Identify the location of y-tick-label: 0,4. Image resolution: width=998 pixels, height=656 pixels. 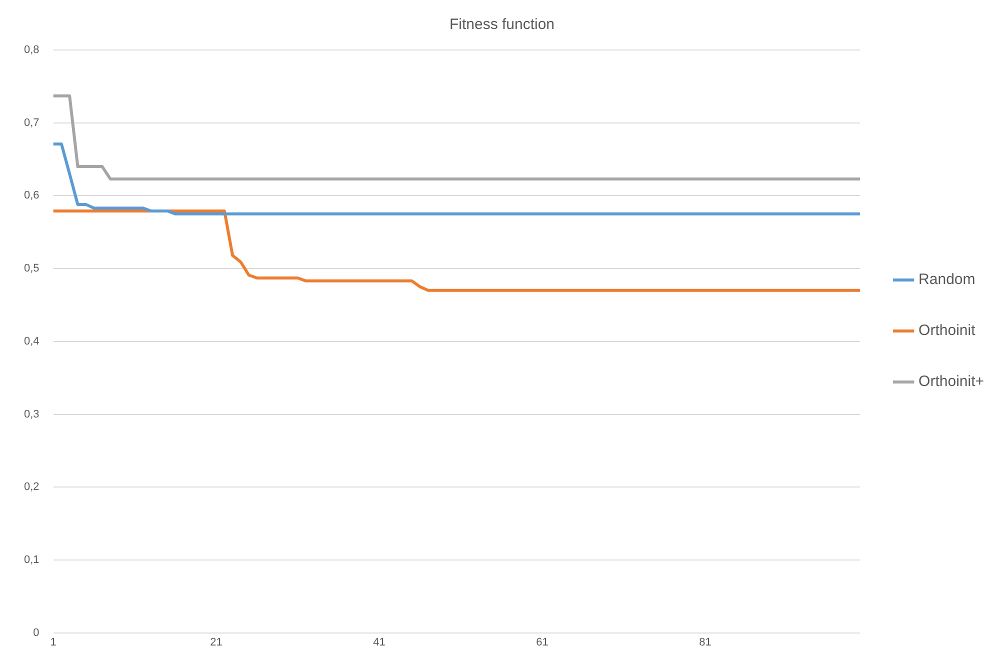
(32, 341).